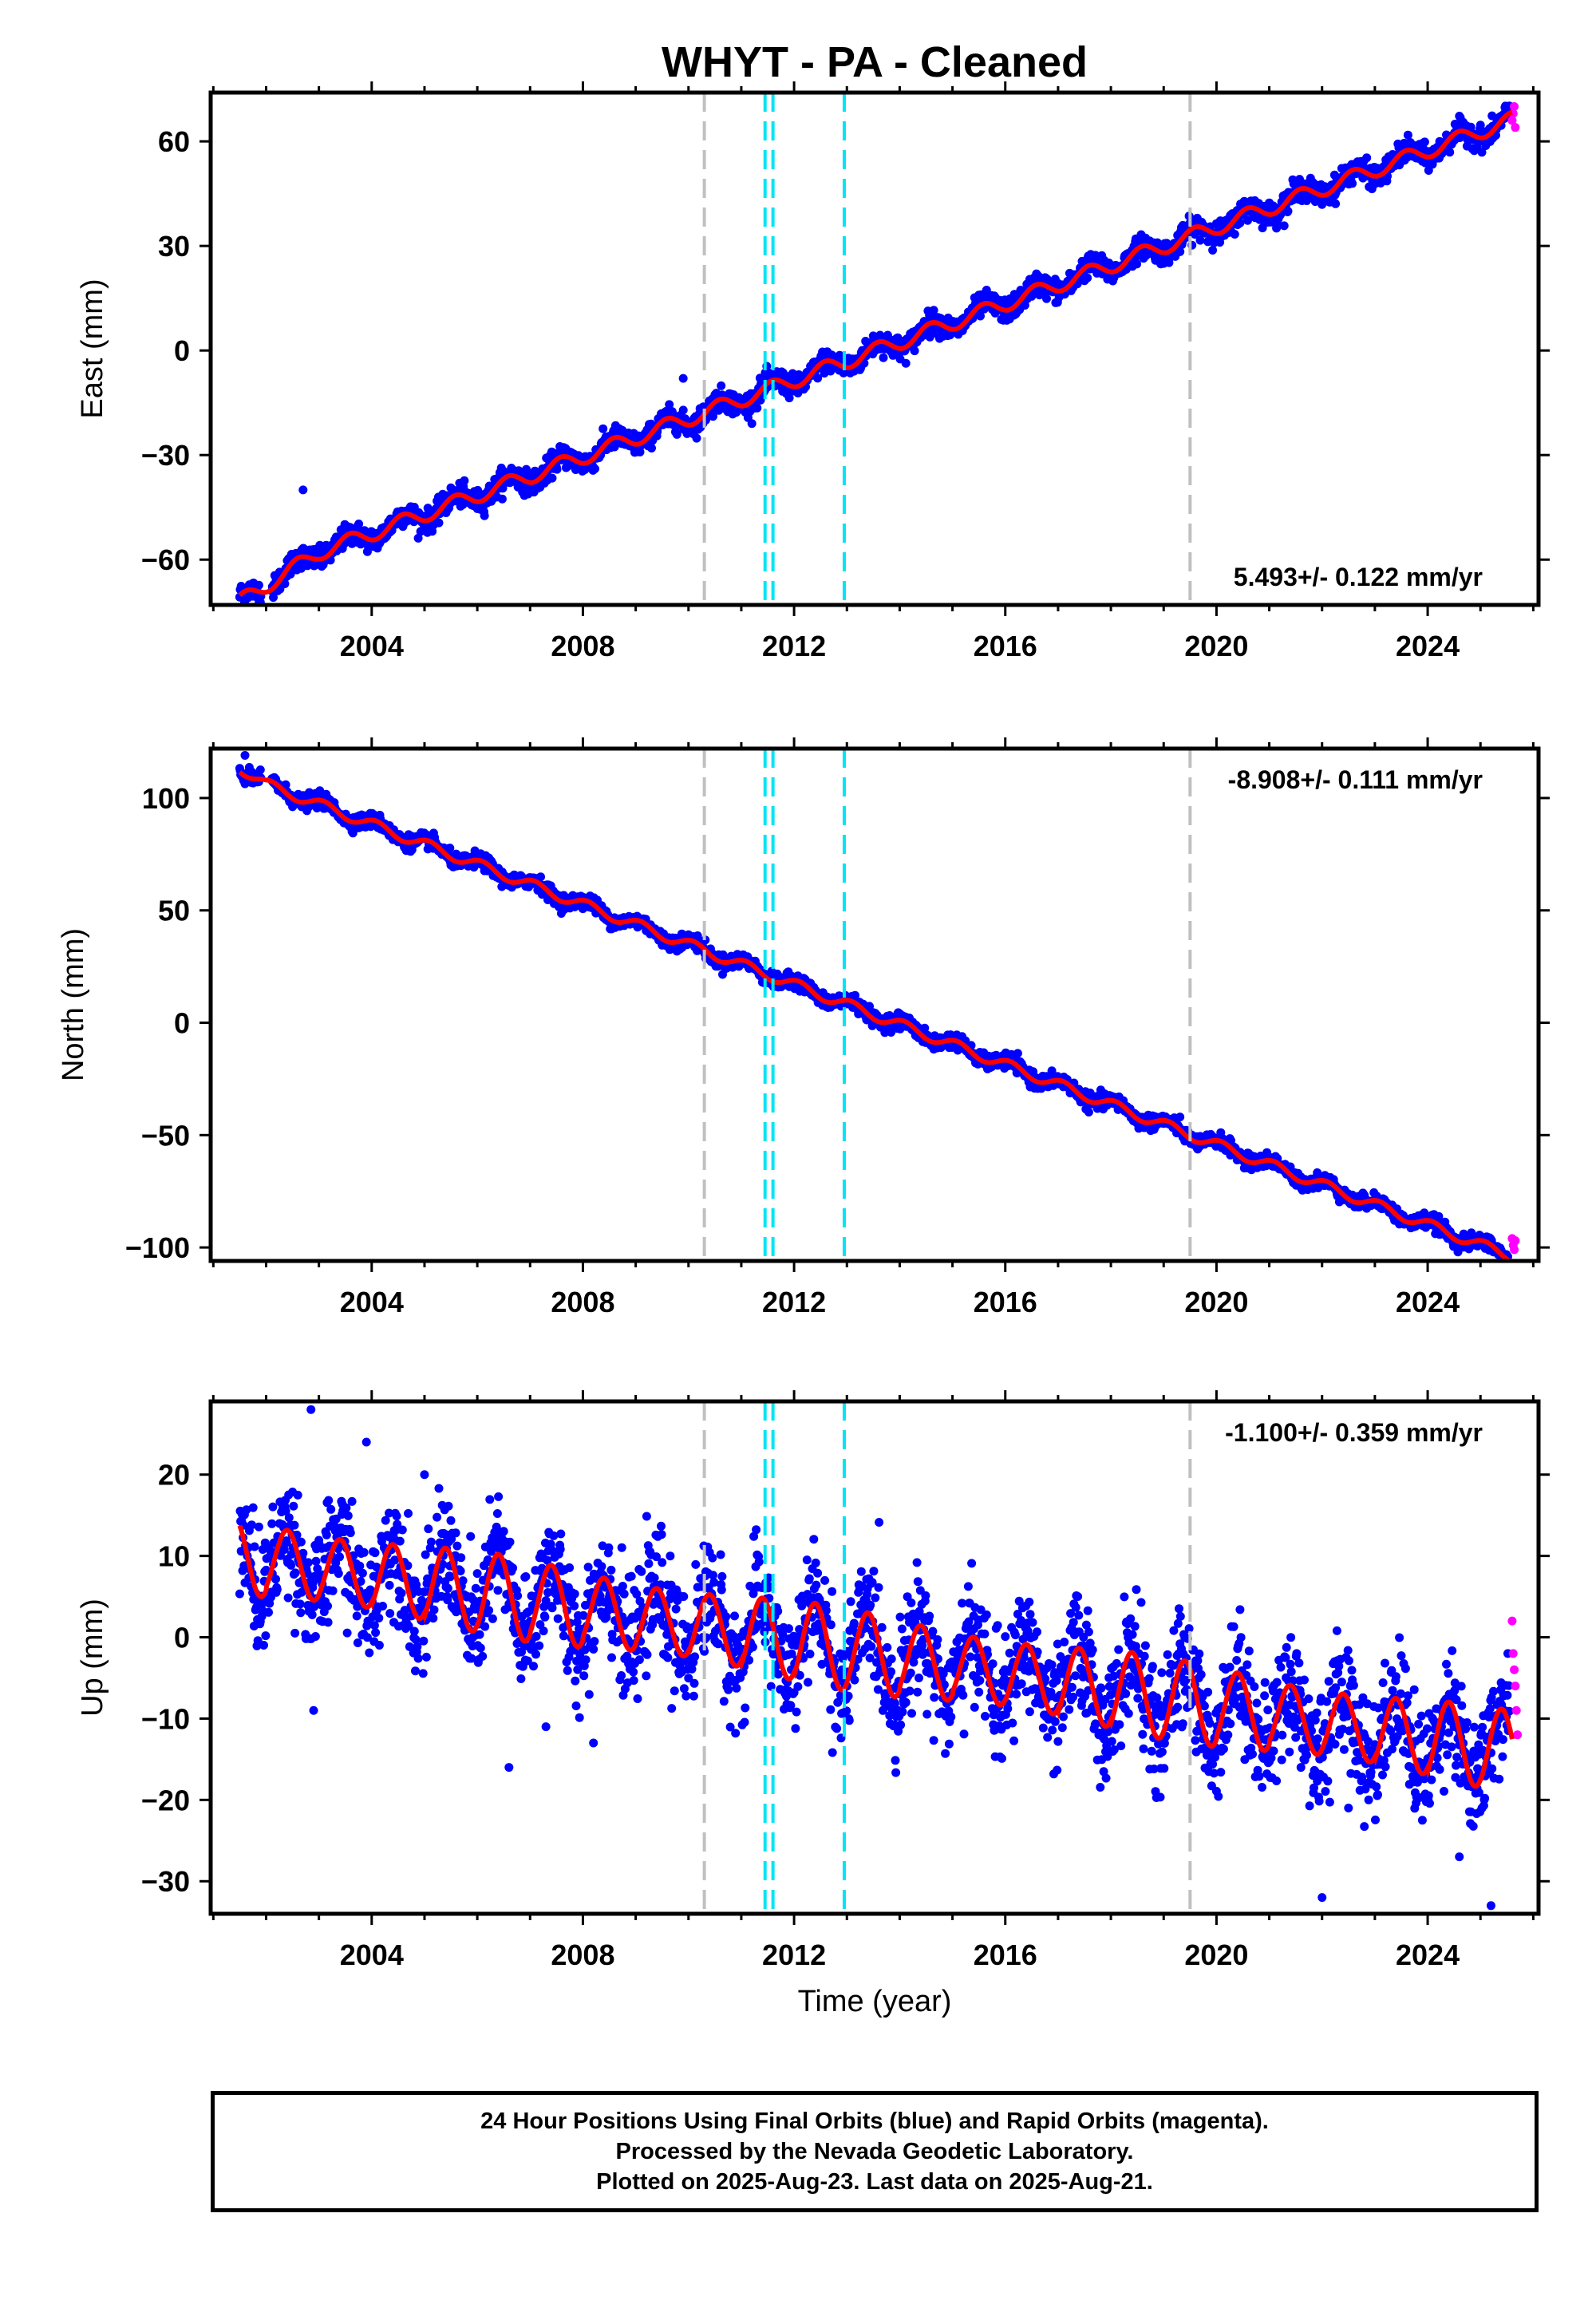 This screenshot has width=1596, height=2316. Describe the element at coordinates (174, 141) in the screenshot. I see `y-tick-label: 60` at that location.